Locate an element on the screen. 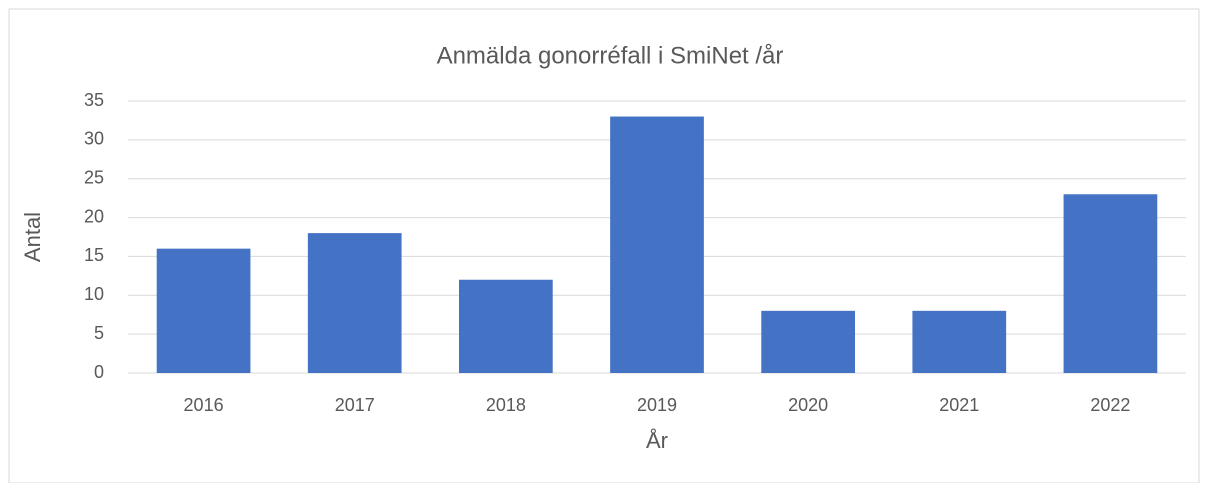  x-tick-label: 2022 is located at coordinates (1110, 405).